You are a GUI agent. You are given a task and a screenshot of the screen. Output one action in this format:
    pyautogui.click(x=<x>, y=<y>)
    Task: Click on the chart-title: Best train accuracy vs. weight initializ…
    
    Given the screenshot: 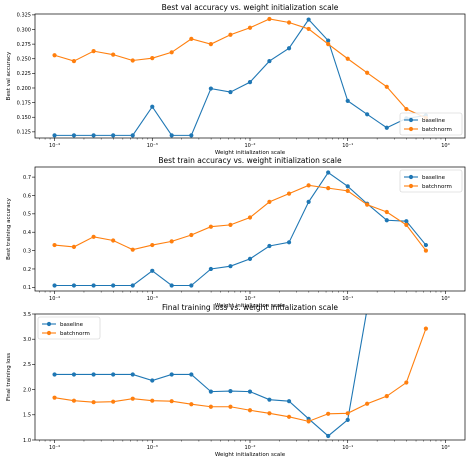 What is the action you would take?
    pyautogui.click(x=250, y=160)
    